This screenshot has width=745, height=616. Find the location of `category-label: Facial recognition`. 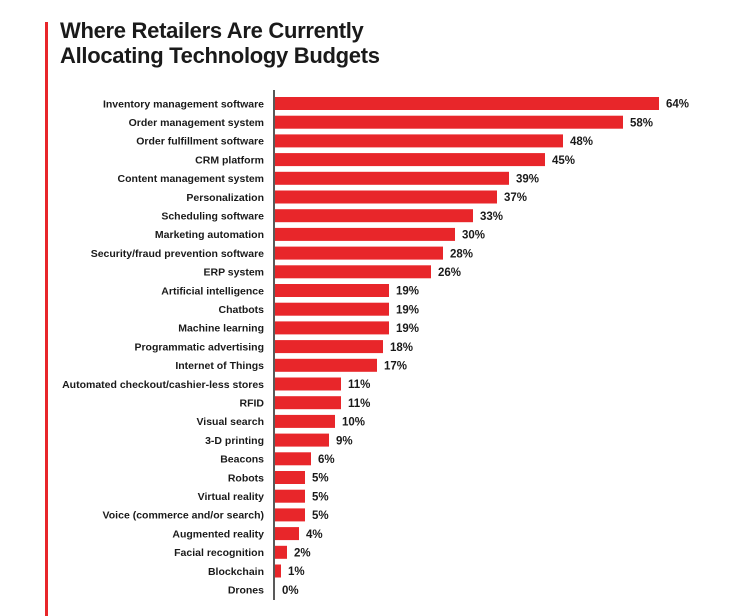

category-label: Facial recognition is located at coordinates (219, 553).